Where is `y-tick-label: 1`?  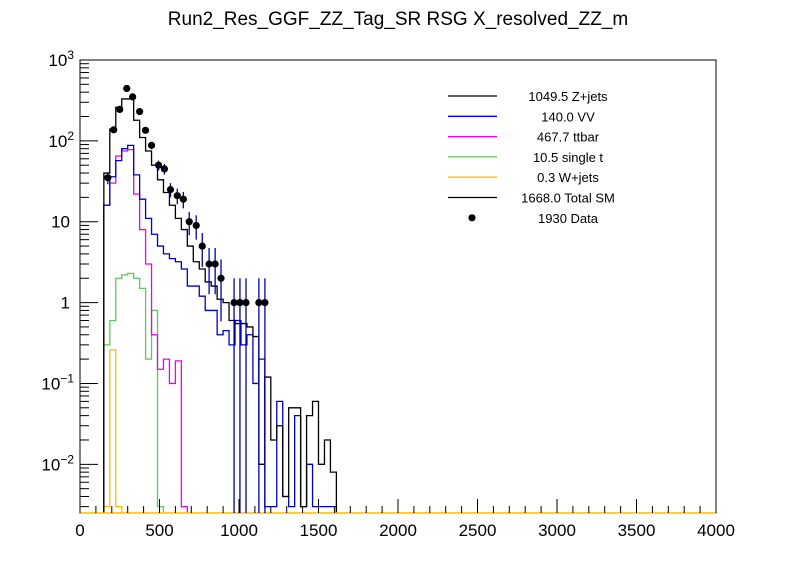 y-tick-label: 1 is located at coordinates (65, 303).